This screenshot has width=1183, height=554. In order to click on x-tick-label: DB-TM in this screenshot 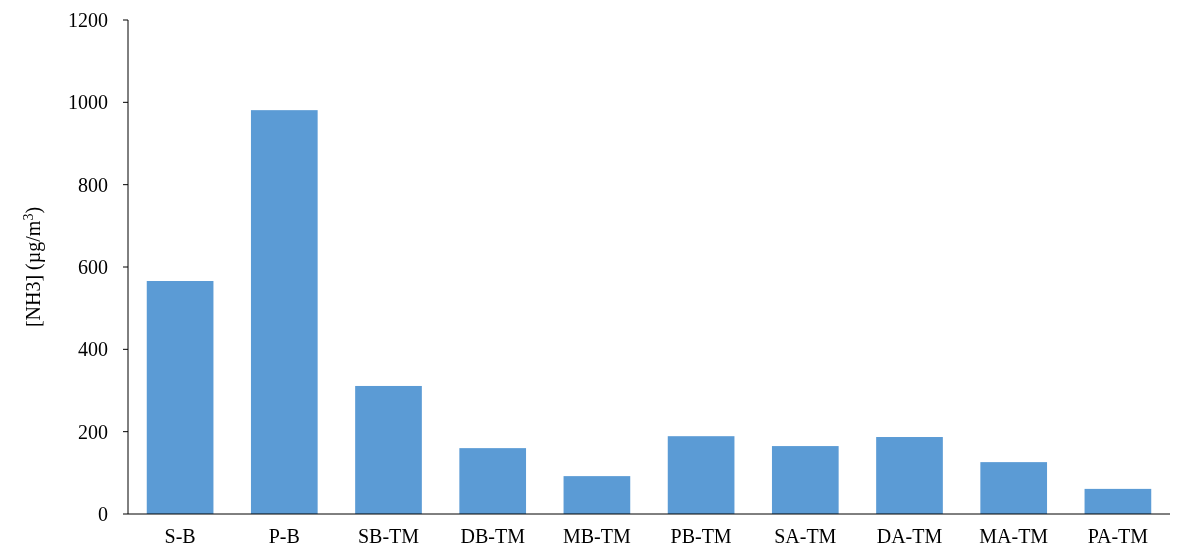, I will do `click(493, 536)`.